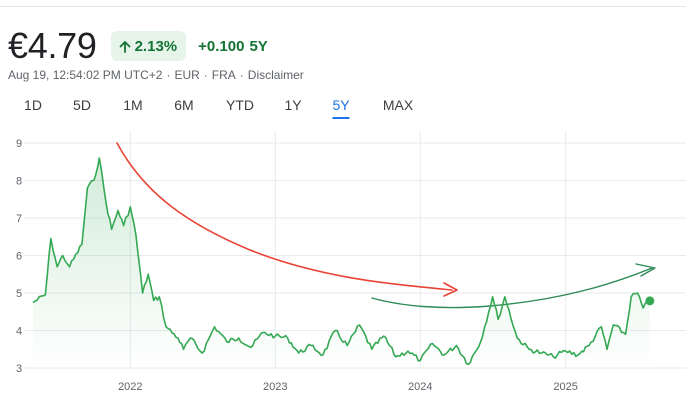 The image size is (686, 414). Describe the element at coordinates (52, 45) in the screenshot. I see `current-price: €4.79` at that location.